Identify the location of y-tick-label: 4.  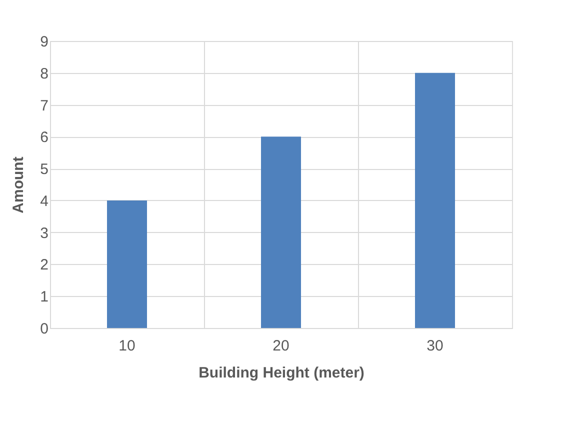
(44, 201).